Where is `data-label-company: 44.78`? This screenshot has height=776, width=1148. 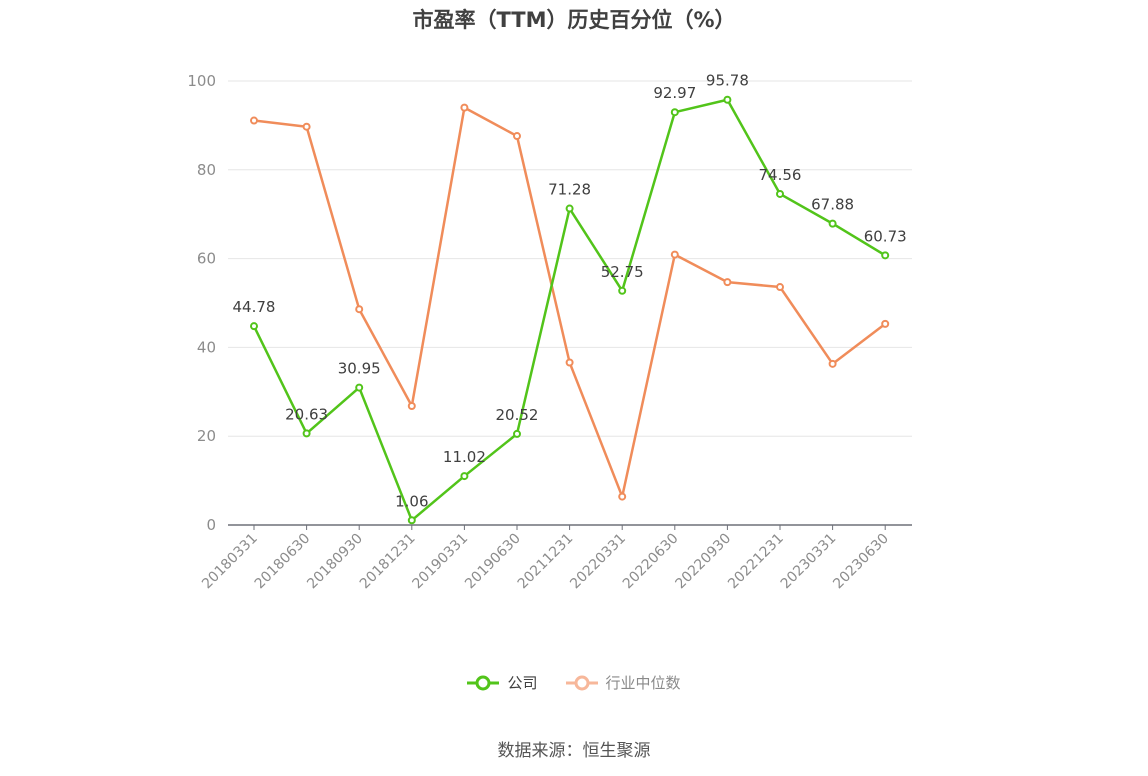
data-label-company: 44.78 is located at coordinates (254, 307).